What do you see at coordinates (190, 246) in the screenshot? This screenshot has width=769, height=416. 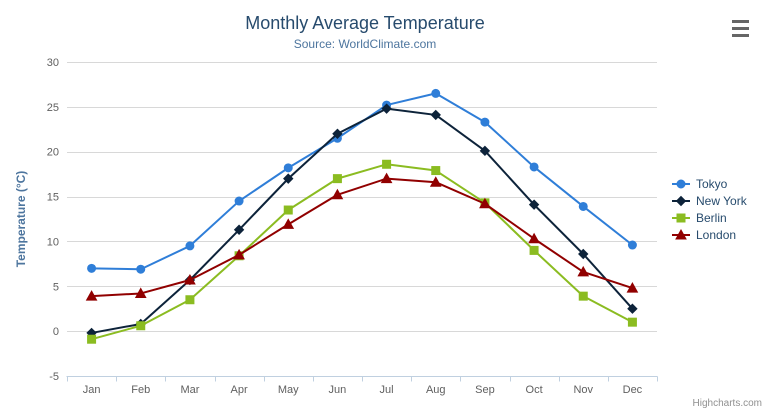 I see `data-point-tokyo-mar` at bounding box center [190, 246].